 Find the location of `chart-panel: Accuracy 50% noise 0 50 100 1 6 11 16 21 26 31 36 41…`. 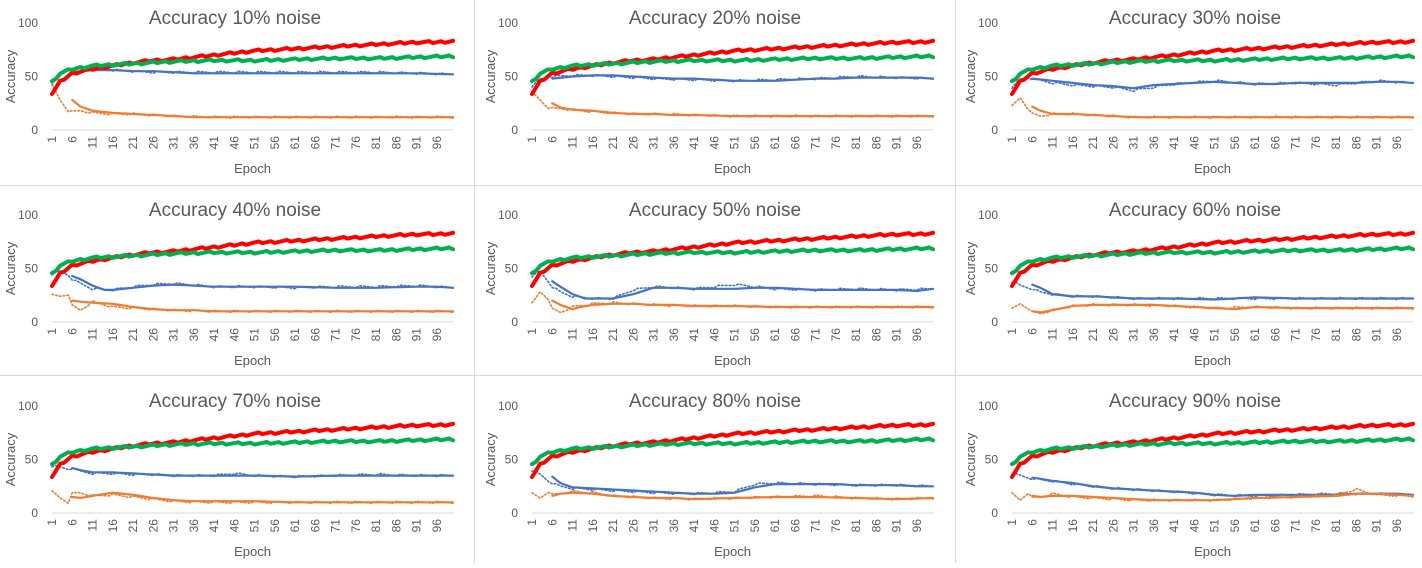

chart-panel: Accuracy 50% noise 0 50 100 1 6 11 16 21 26 31 36 41… is located at coordinates (717, 284).